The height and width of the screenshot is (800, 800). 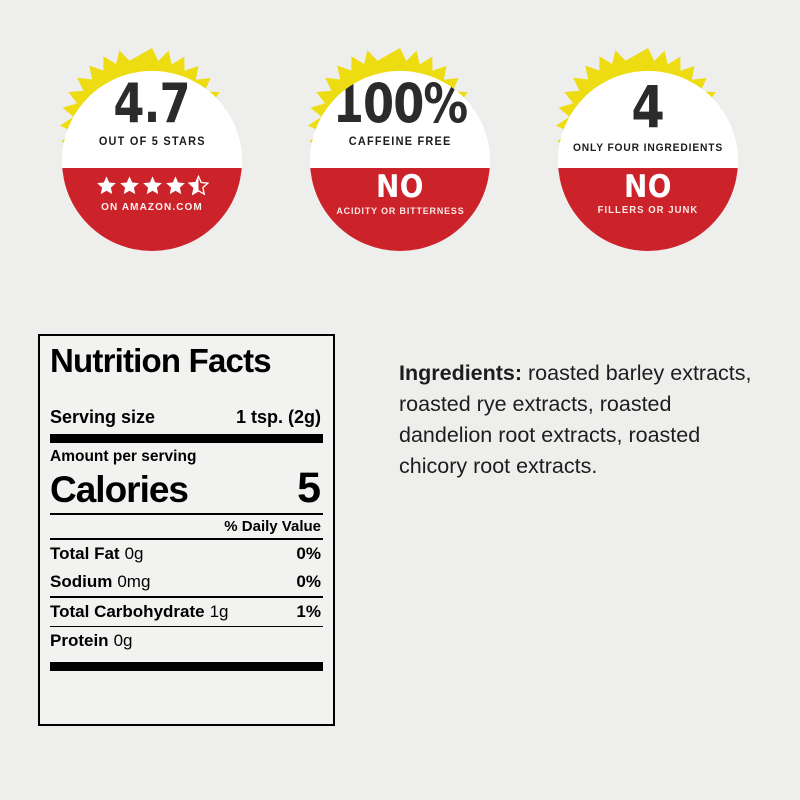 What do you see at coordinates (272, 527) in the screenshot?
I see `daily-value-header: % Daily Value` at bounding box center [272, 527].